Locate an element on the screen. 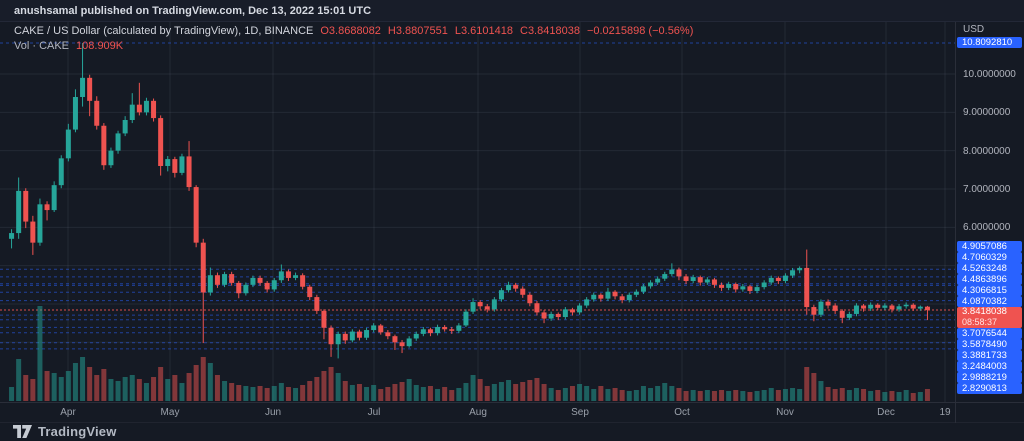 The height and width of the screenshot is (441, 1024). change-value: −0.0215898 (−0.56%) is located at coordinates (640, 31).